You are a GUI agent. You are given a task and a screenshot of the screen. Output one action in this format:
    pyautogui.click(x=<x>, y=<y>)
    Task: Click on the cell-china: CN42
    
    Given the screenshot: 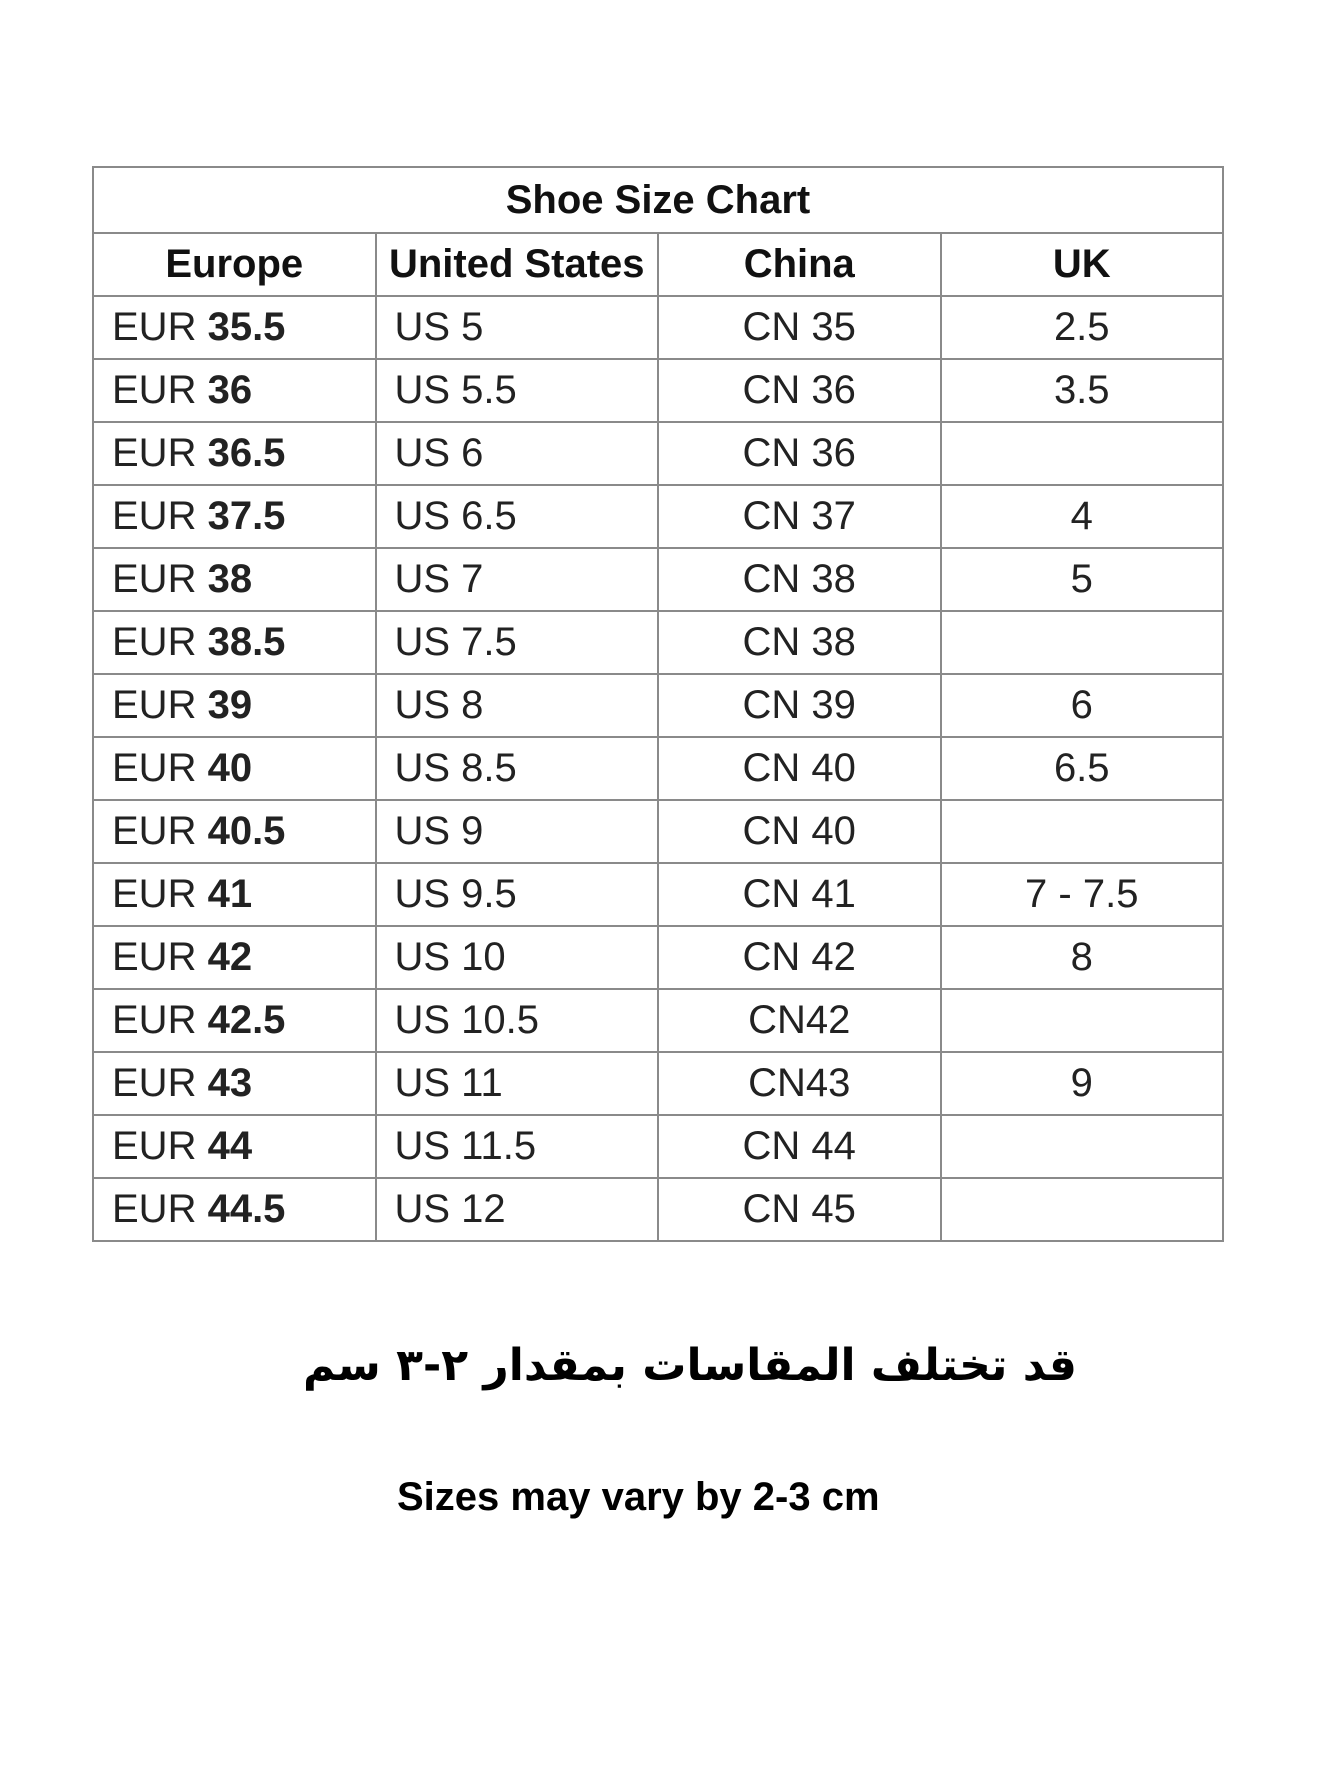 What is the action you would take?
    pyautogui.click(x=799, y=1020)
    